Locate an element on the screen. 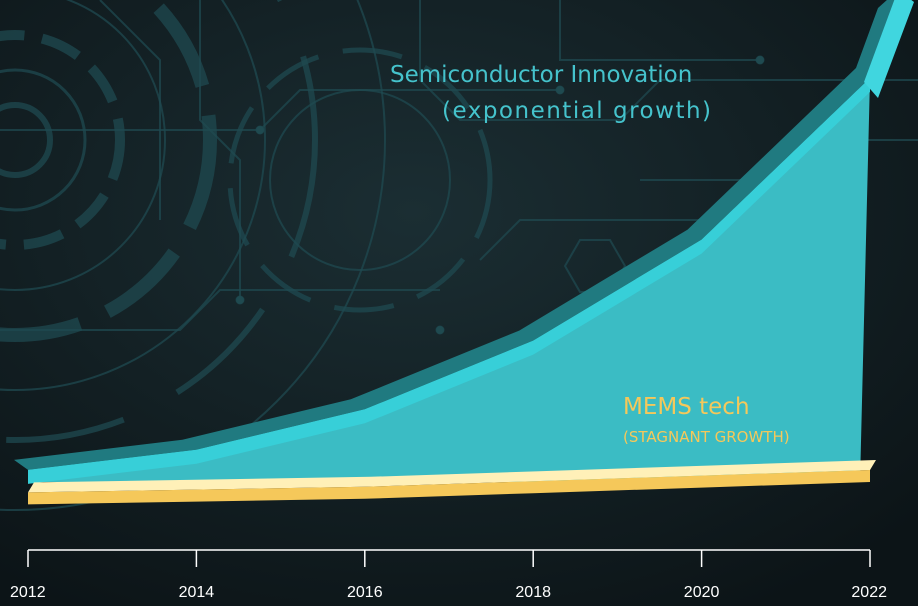 This screenshot has width=918, height=606. mems-point-2014 is located at coordinates (196, 490).